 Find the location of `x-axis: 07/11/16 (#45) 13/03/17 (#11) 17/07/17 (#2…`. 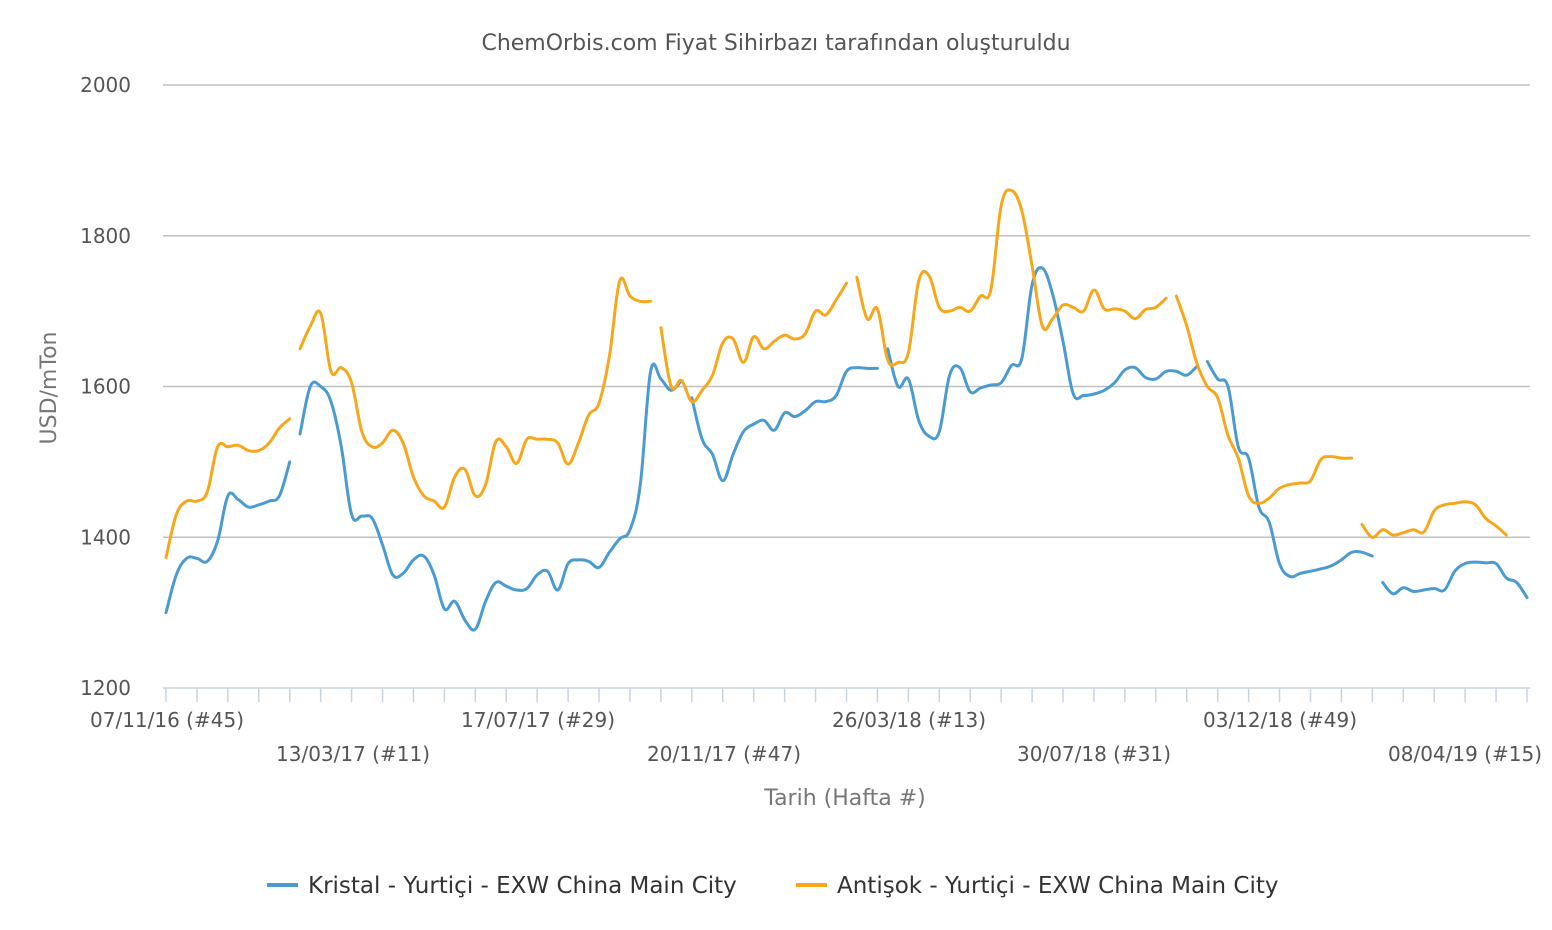

x-axis: 07/11/16 (#45) 13/03/17 (#11) 17/07/17 (#2… is located at coordinates (816, 726).